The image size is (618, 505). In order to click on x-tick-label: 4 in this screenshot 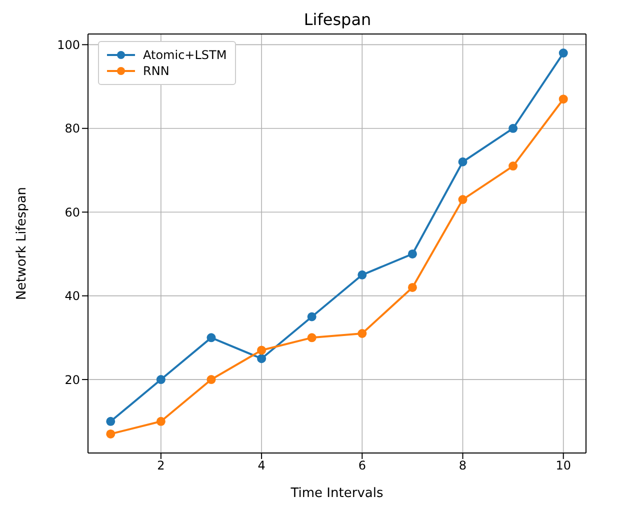, I will do `click(262, 465)`.